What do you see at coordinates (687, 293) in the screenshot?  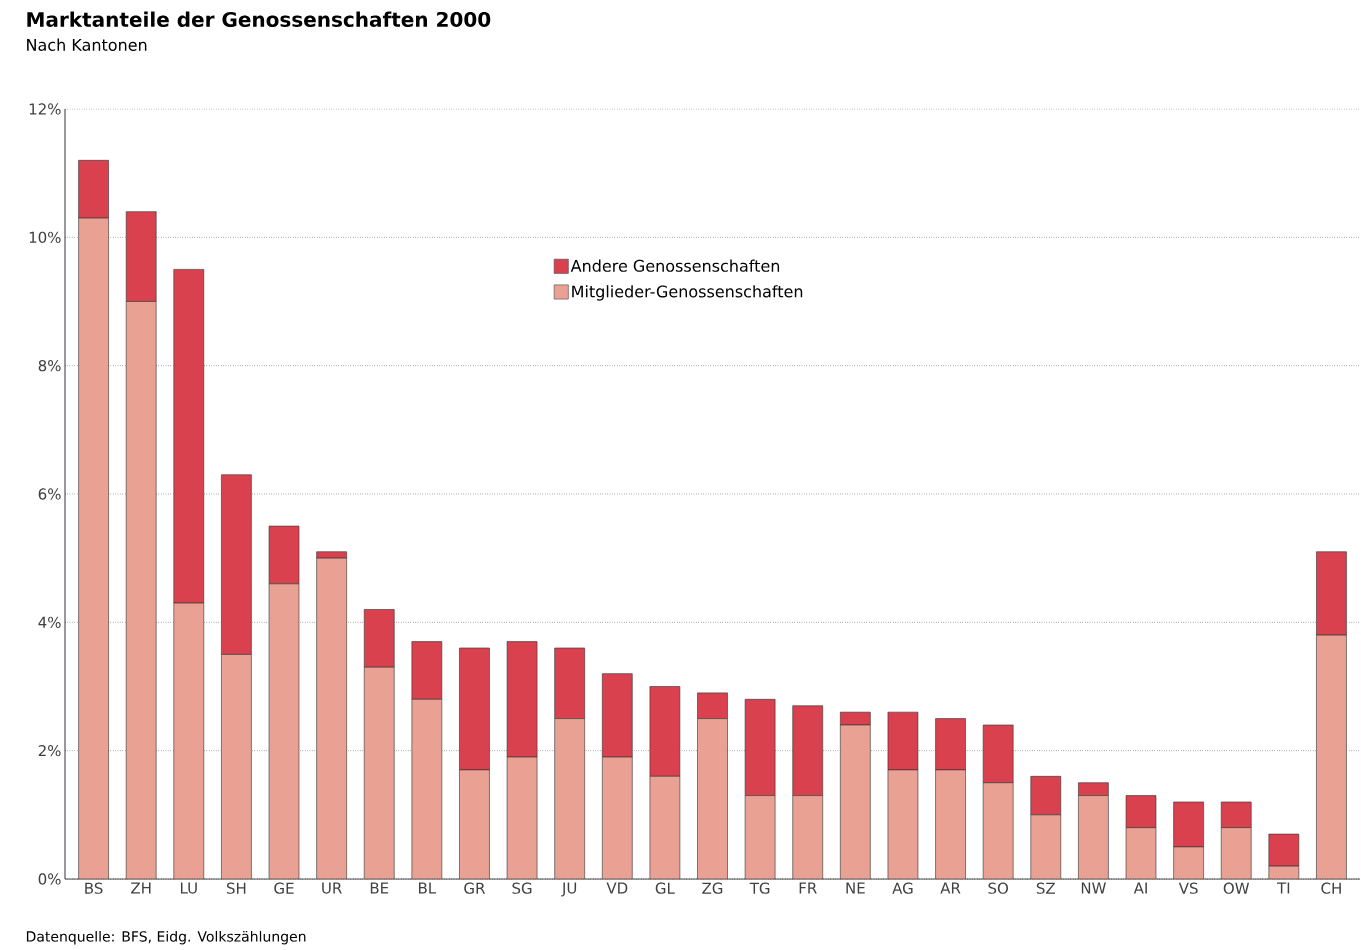 I see `legend-label: Mitglieder-Genossenschaften` at bounding box center [687, 293].